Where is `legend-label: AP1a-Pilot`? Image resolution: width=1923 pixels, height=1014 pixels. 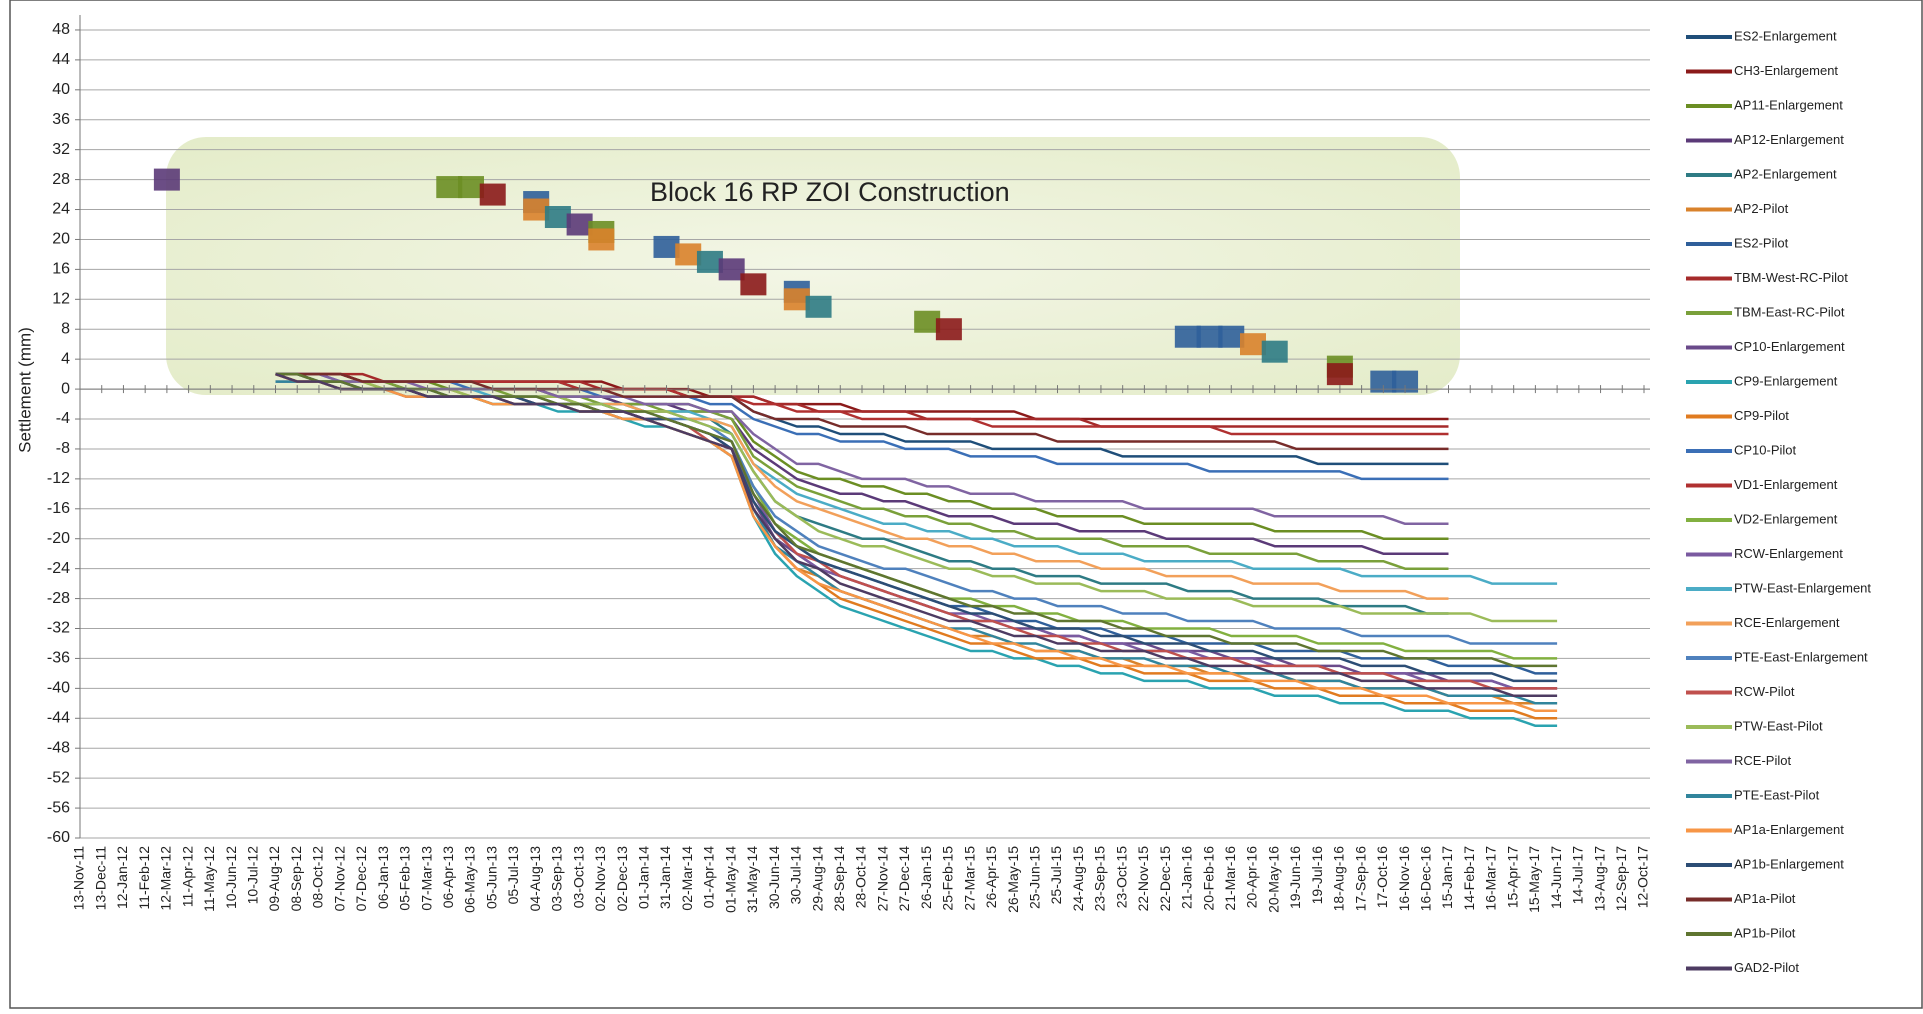 legend-label: AP1a-Pilot is located at coordinates (1765, 898).